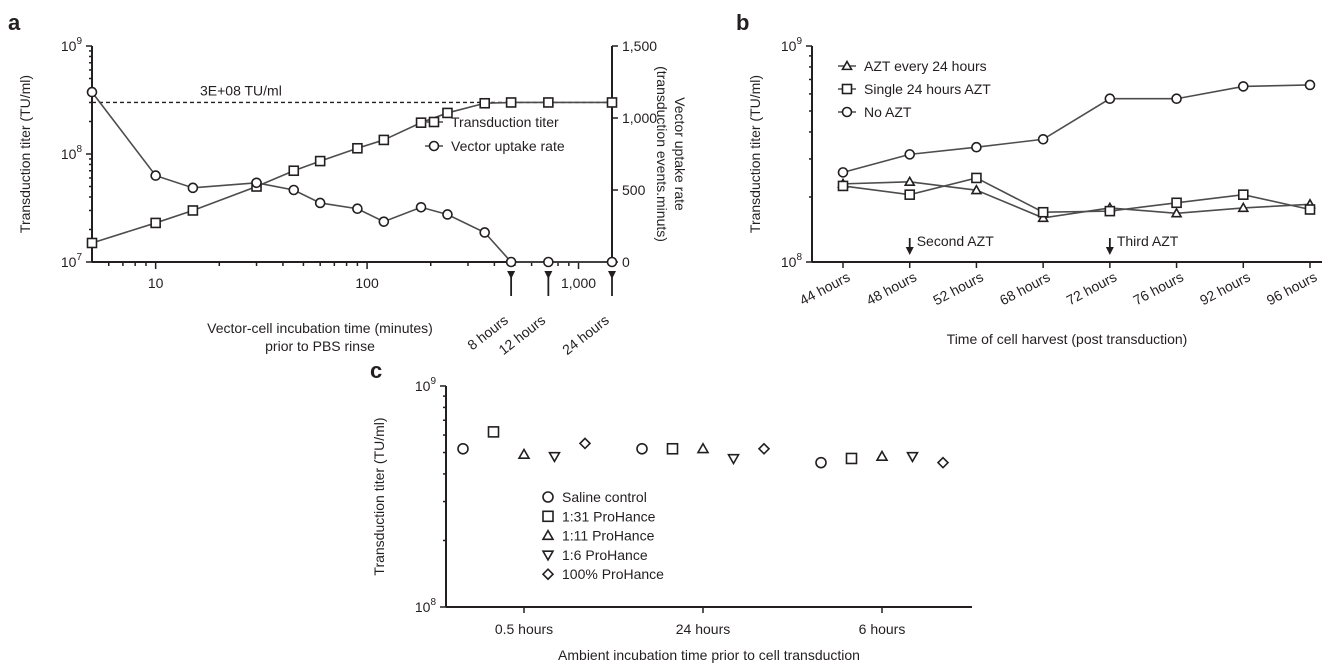  What do you see at coordinates (241, 90) in the screenshot?
I see `reference-line-label: 3E+08 TU/ml` at bounding box center [241, 90].